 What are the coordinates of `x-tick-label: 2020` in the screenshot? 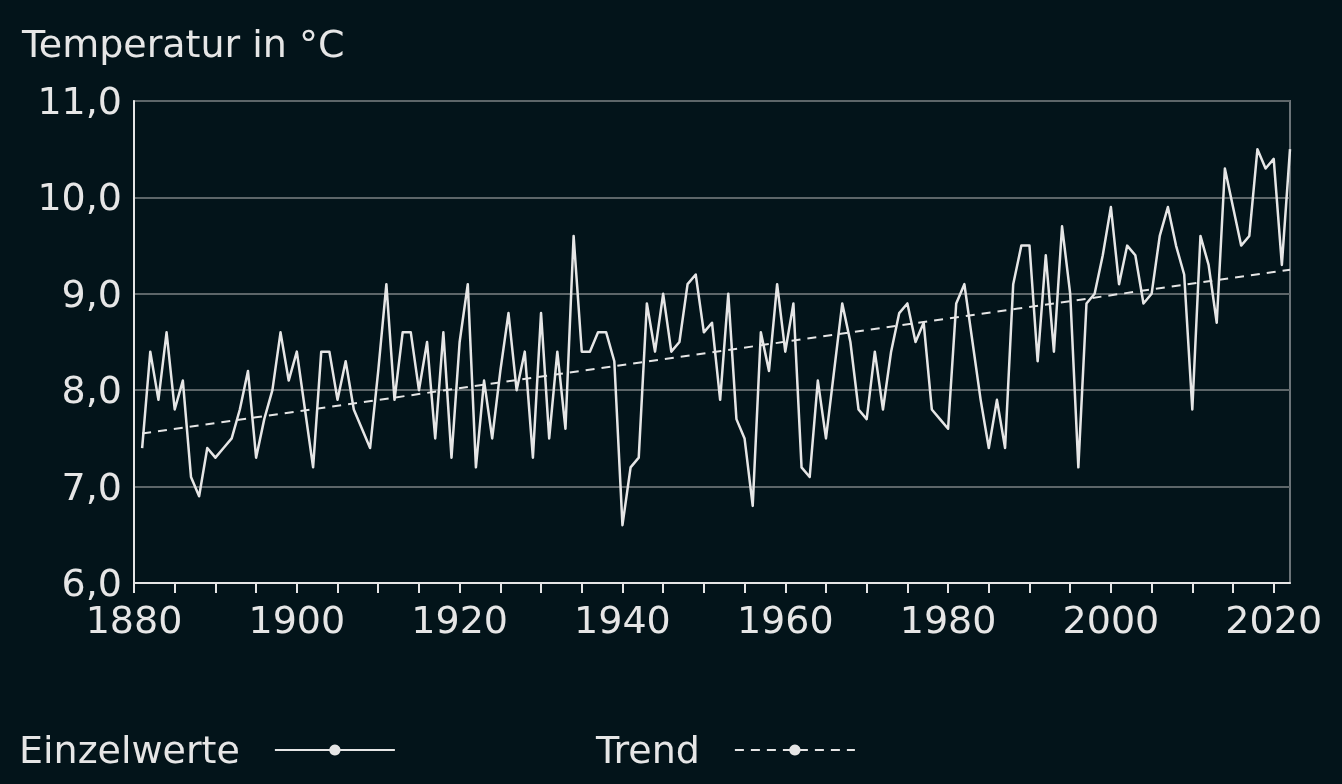 It's located at (1274, 620).